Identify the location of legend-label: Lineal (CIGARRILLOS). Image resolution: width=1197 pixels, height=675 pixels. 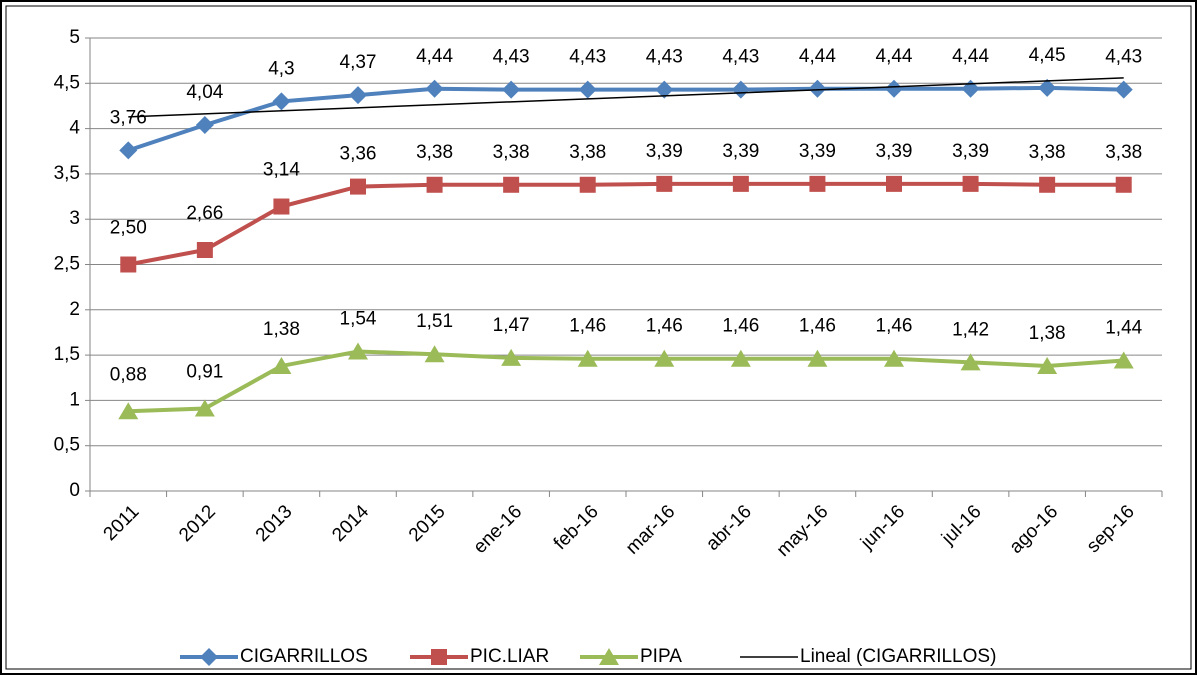
(898, 656).